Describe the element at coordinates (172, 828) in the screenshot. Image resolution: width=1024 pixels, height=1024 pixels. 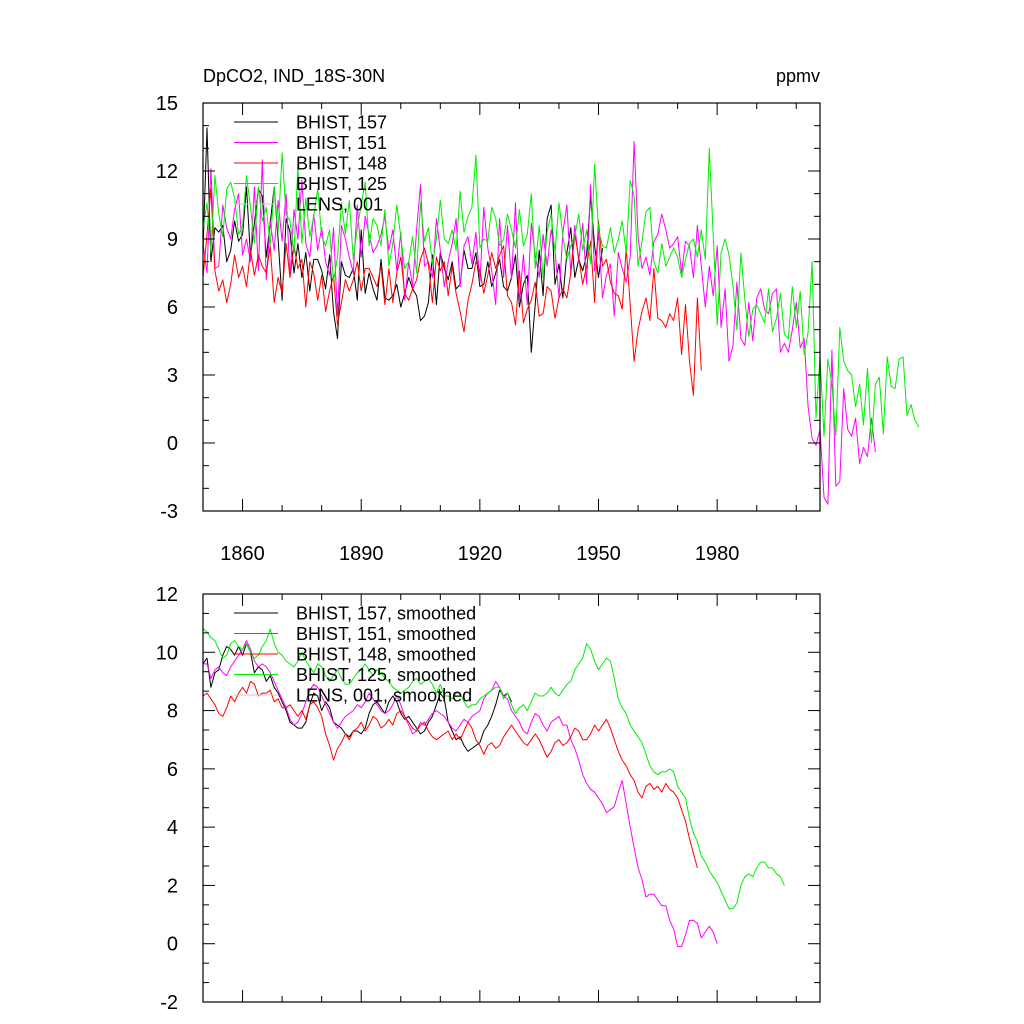
I see `y-tick-label: 4` at that location.